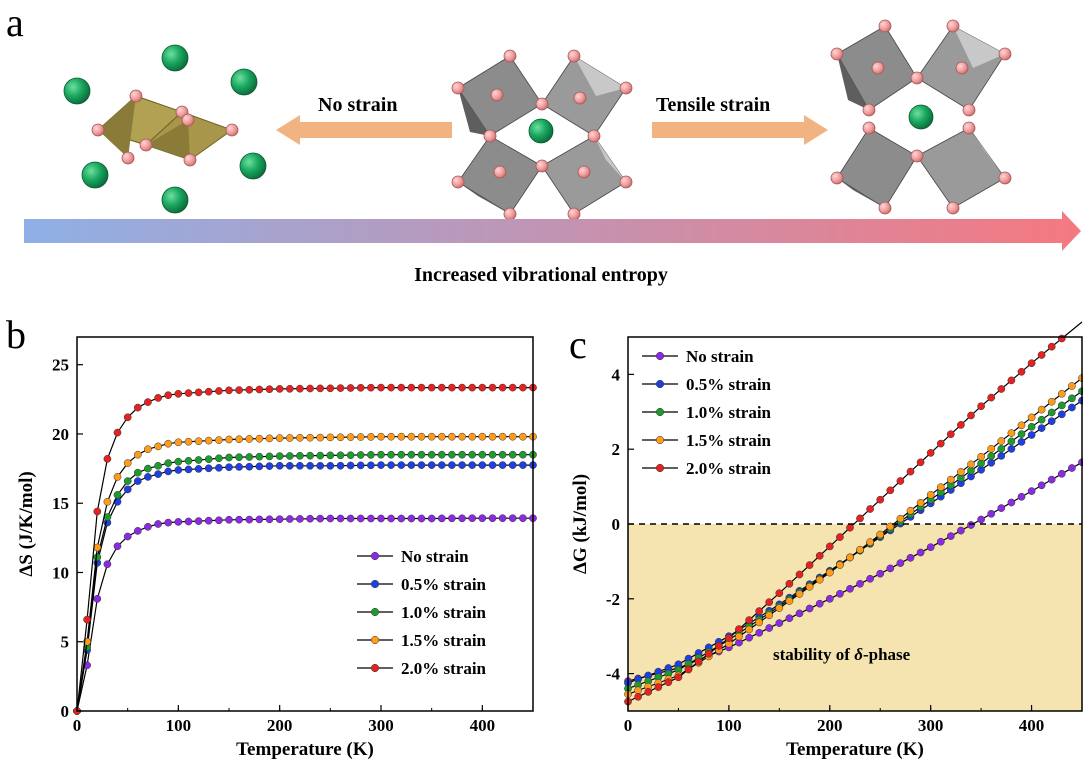 This screenshot has height=783, width=1083. I want to click on no-strain-arrow, so click(364, 130).